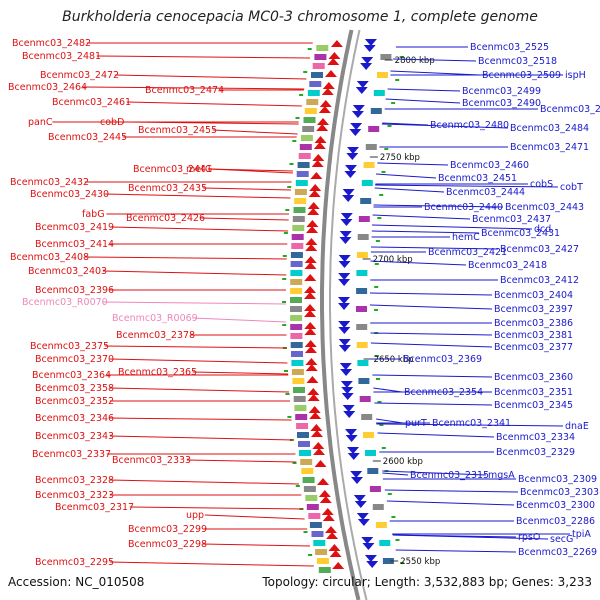 This screenshot has width=600, height=600. I want to click on right-gene-label: Bcenmc03_2480, so click(469, 125).